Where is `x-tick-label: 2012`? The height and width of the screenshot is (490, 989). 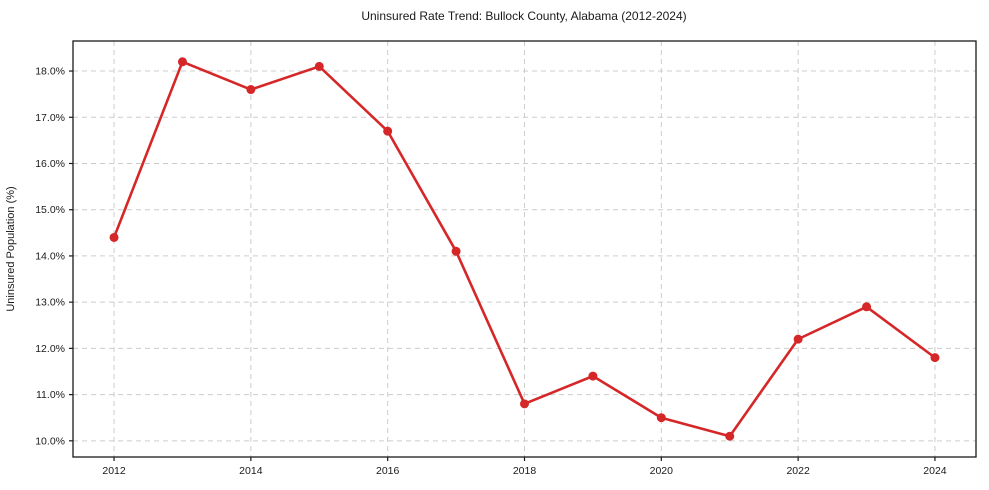 x-tick-label: 2012 is located at coordinates (114, 471).